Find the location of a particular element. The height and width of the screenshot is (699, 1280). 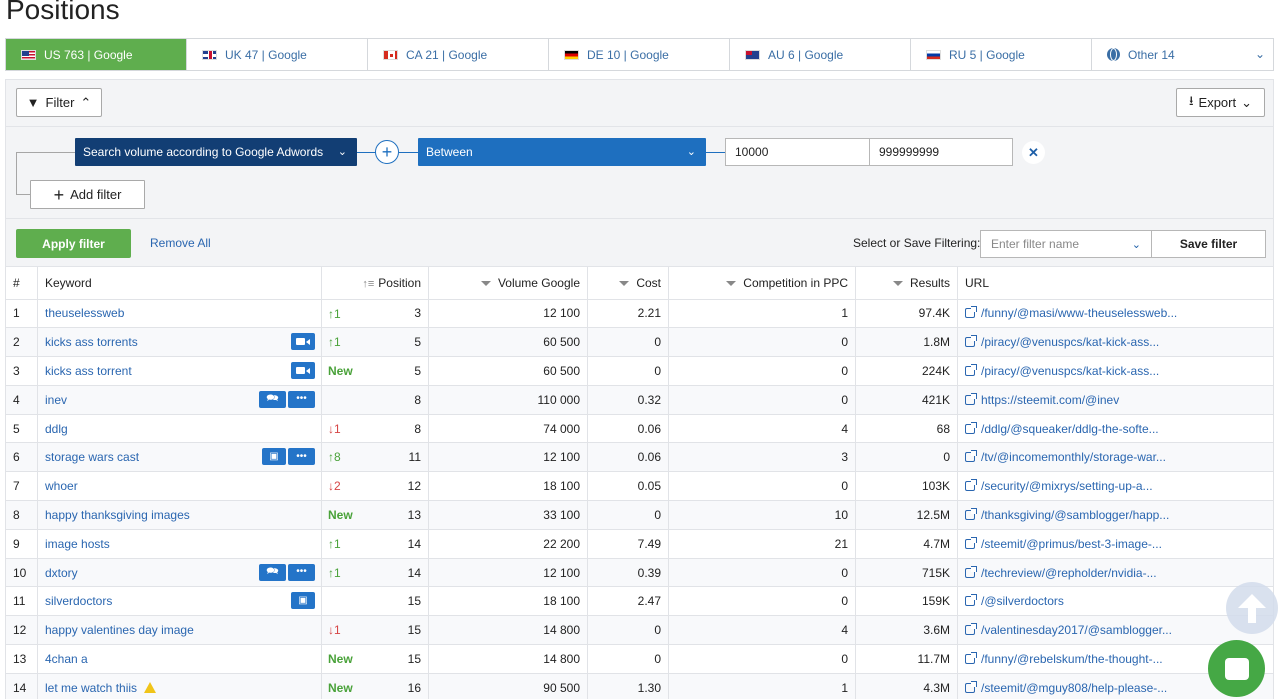

au-flag-icon is located at coordinates (752, 54).